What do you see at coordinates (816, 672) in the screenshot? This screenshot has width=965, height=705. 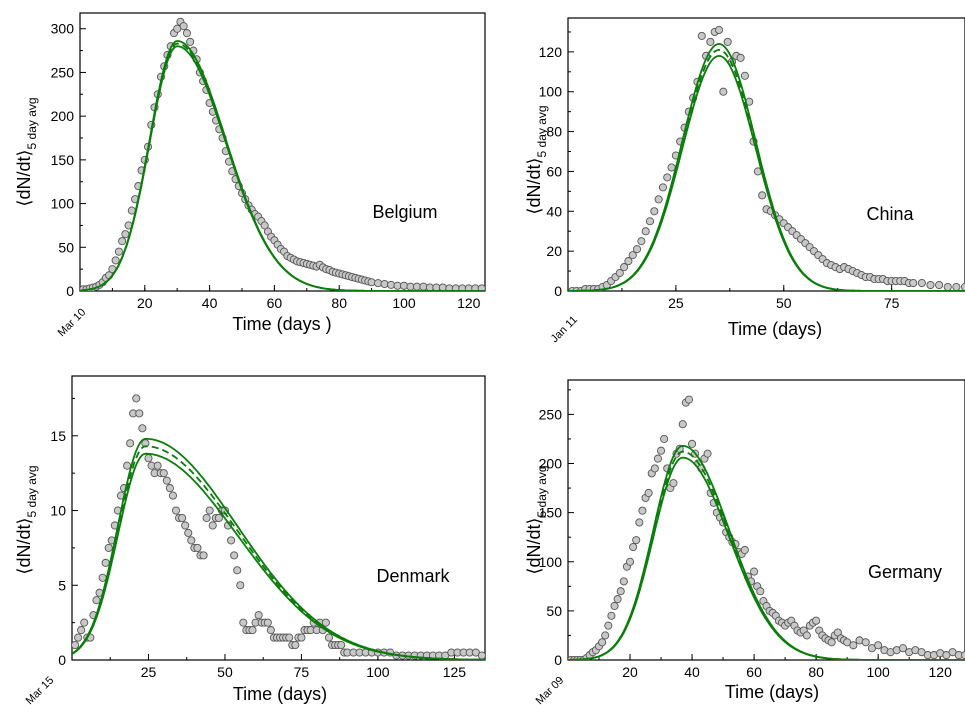 I see `x-tick-label: 80` at bounding box center [816, 672].